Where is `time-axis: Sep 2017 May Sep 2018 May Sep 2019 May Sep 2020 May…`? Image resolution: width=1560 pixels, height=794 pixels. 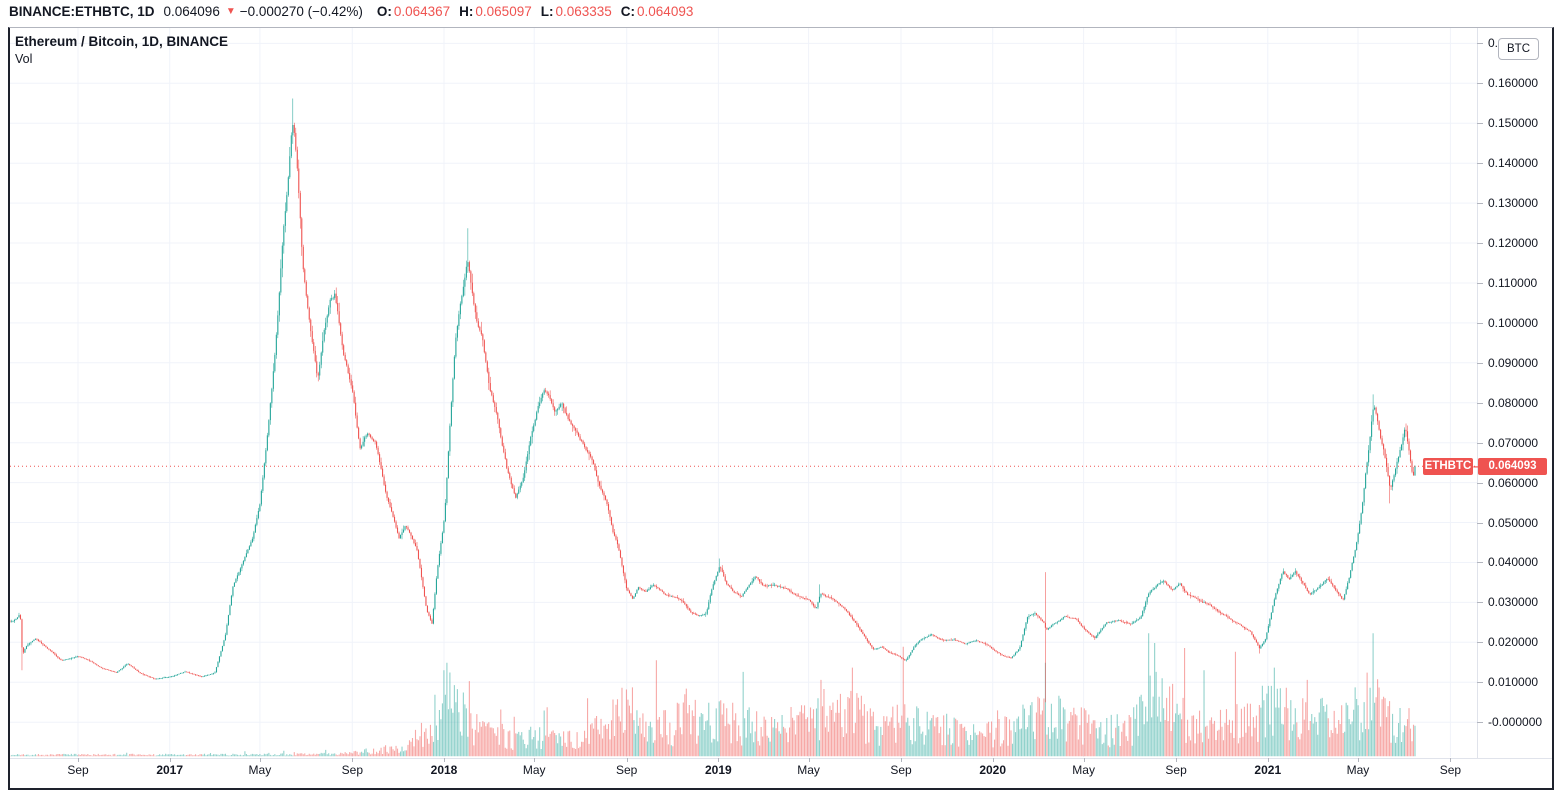 time-axis: Sep 2017 May Sep 2018 May Sep 2019 May Sep 2020 May… is located at coordinates (781, 772).